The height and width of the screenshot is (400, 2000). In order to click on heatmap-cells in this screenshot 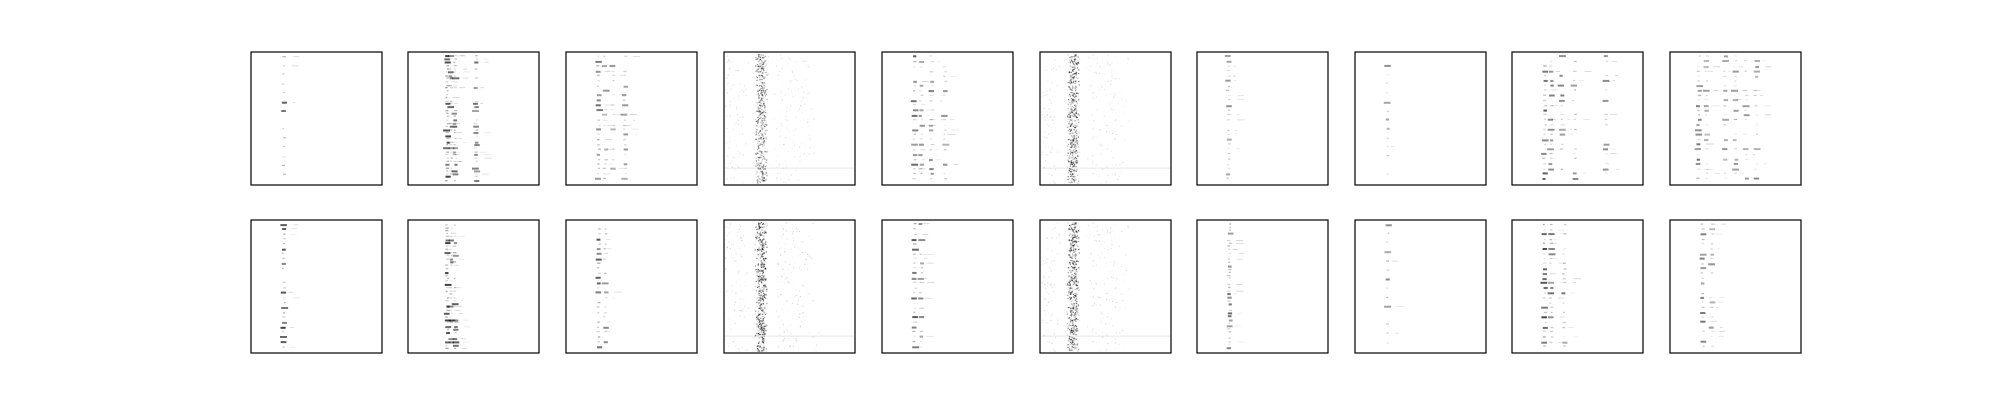, I will do `click(1561, 285)`.